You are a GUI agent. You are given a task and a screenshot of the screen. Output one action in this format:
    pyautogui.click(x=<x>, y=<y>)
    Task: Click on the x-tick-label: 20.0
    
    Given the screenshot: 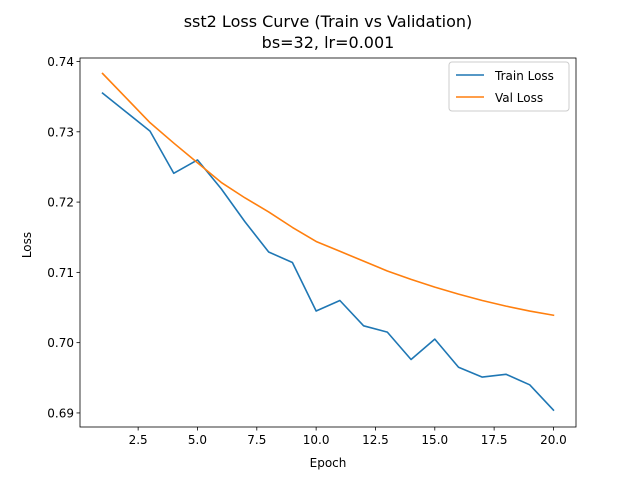 What is the action you would take?
    pyautogui.click(x=553, y=440)
    